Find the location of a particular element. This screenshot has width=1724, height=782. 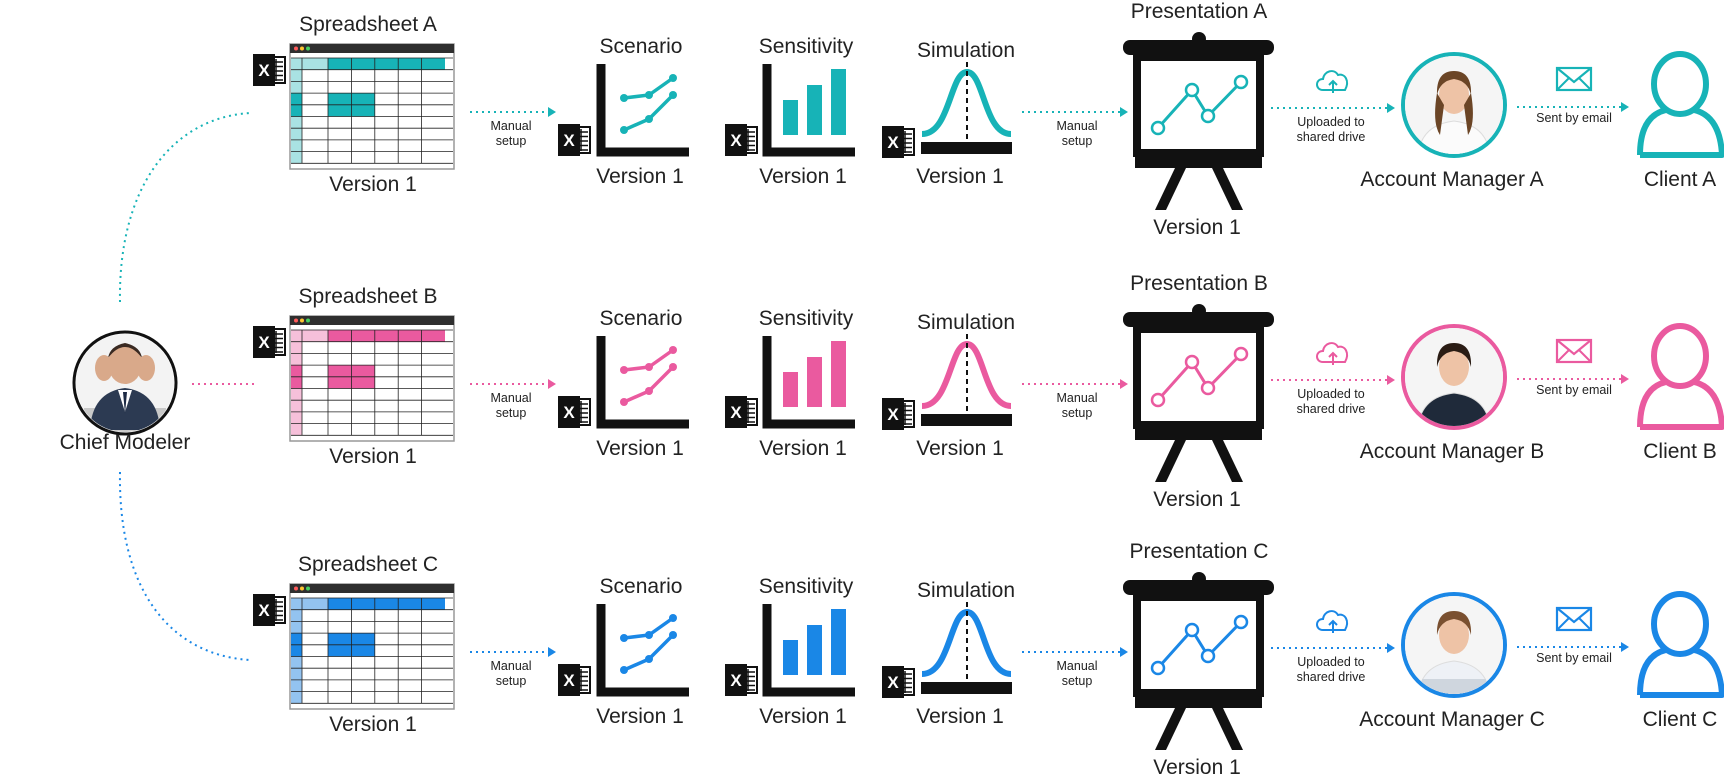

scenario-version: Version 1 is located at coordinates (640, 448).